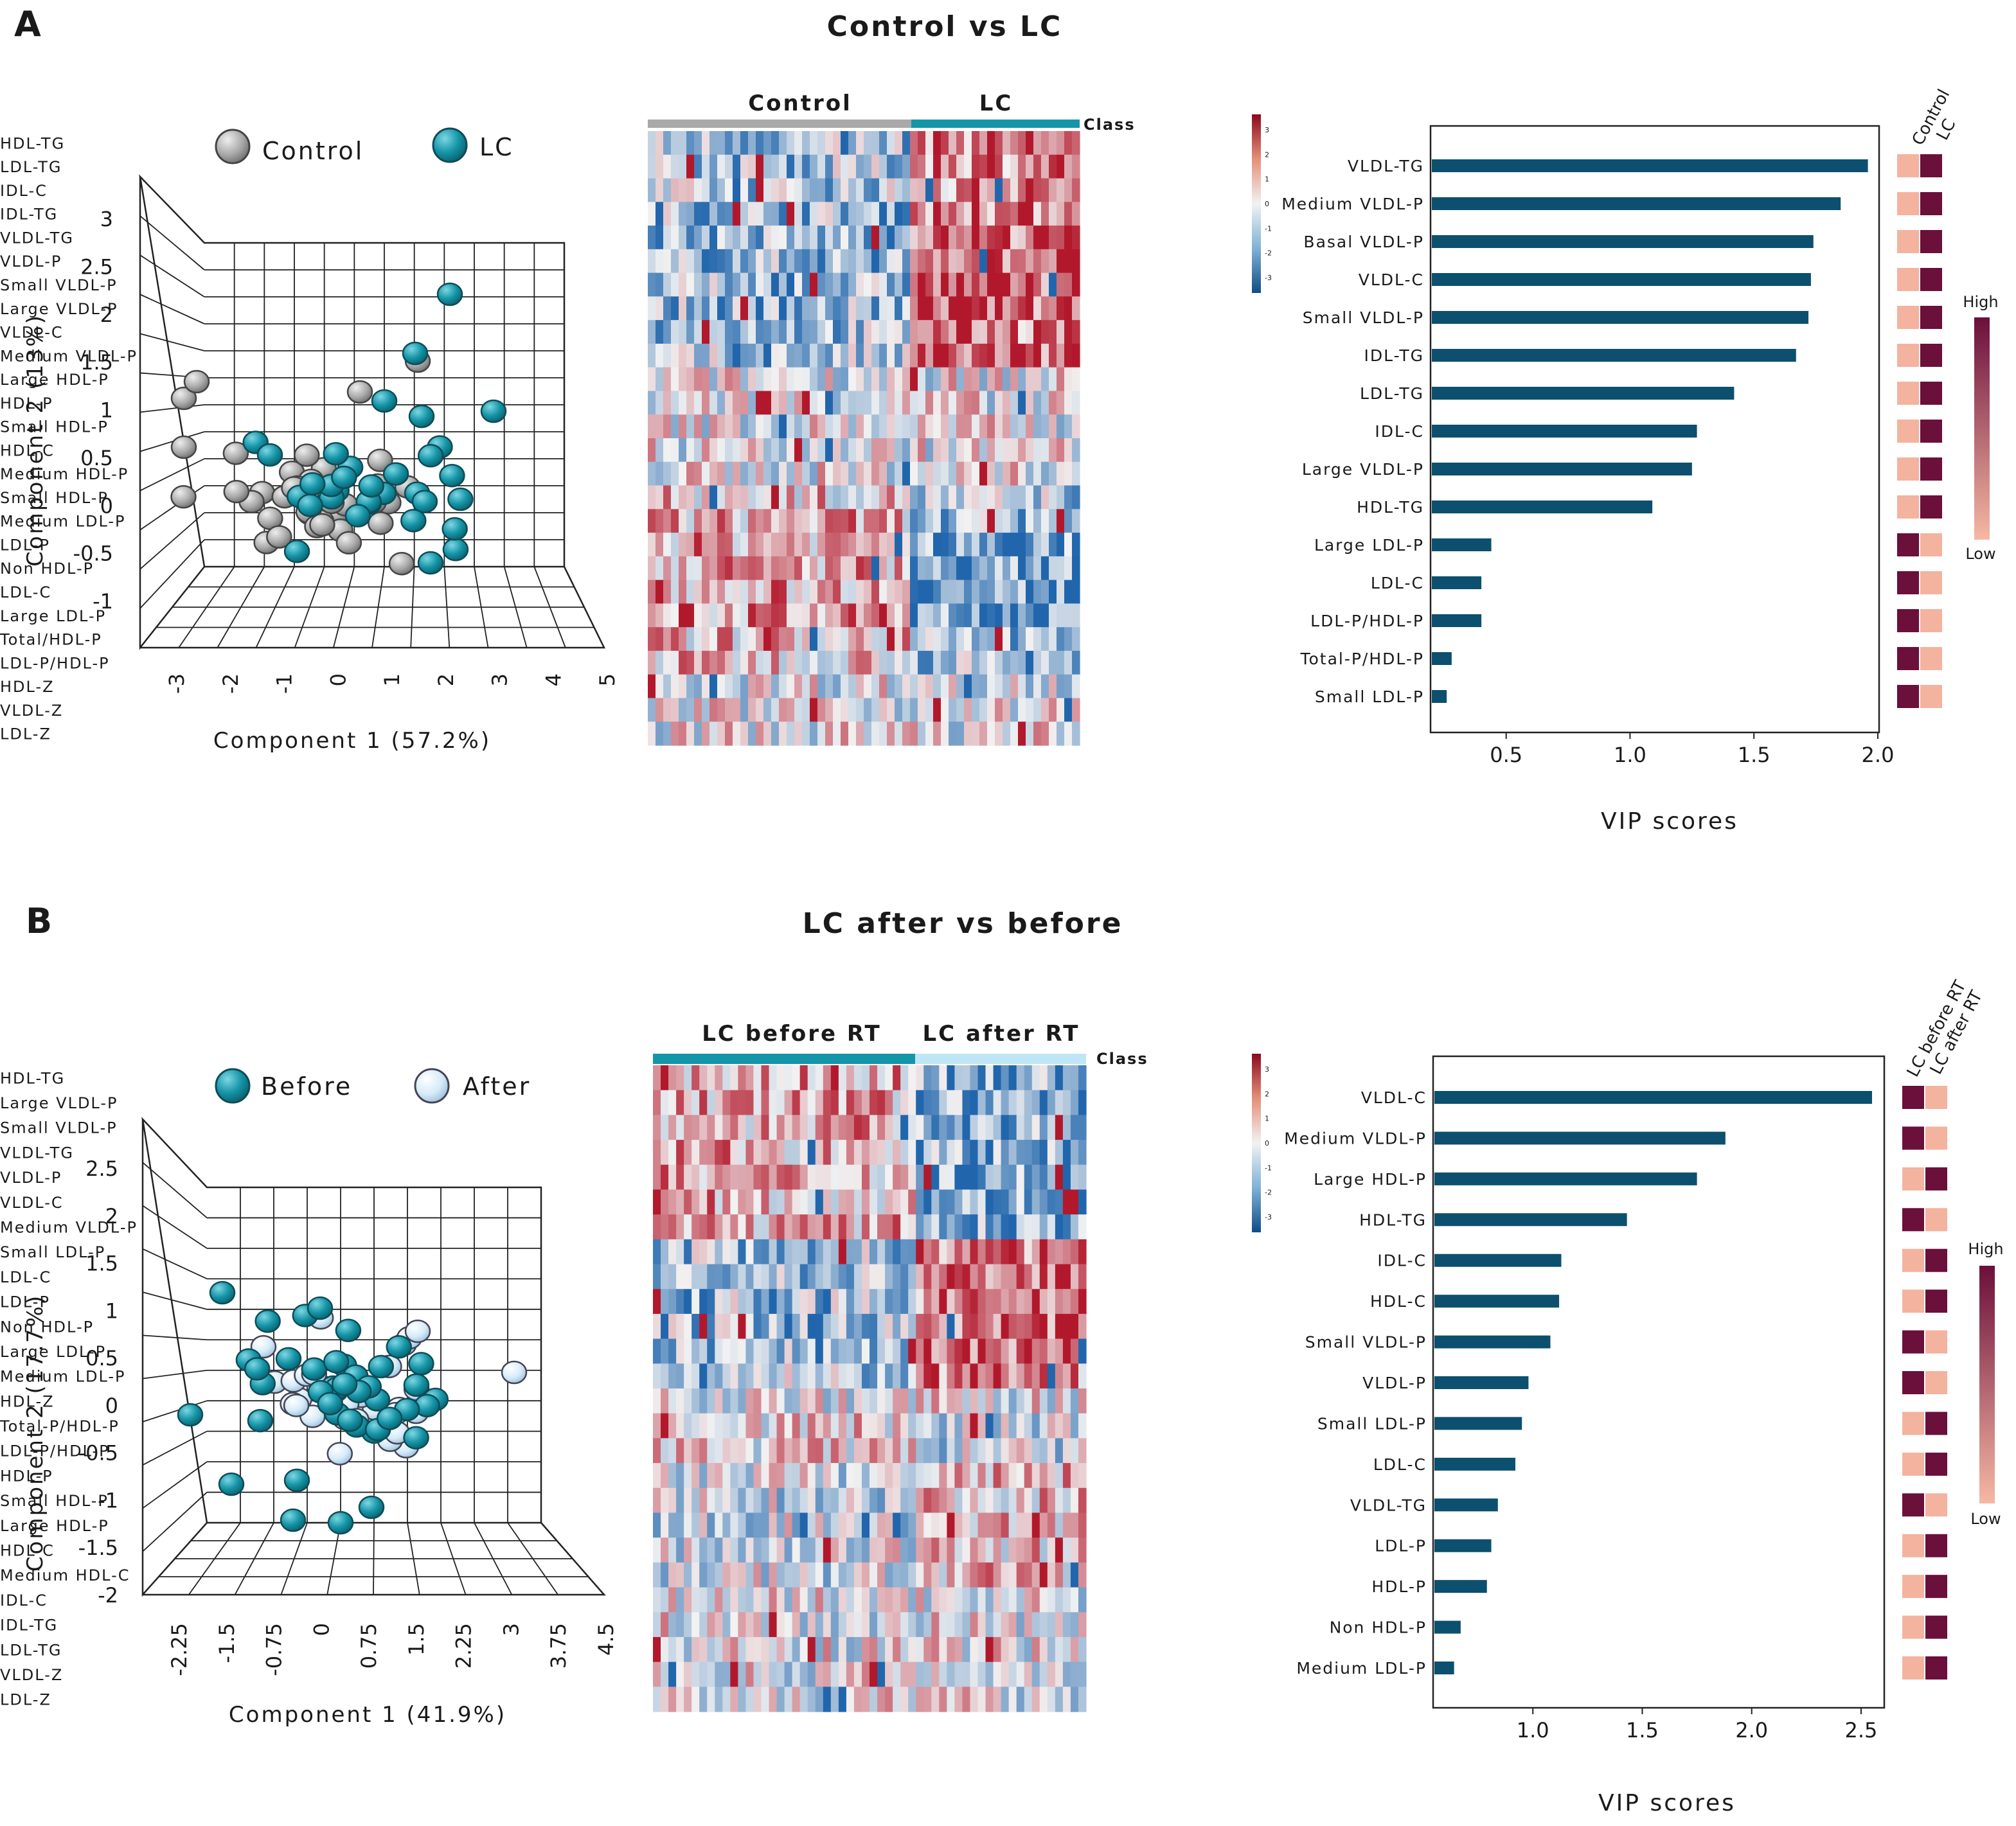 The width and height of the screenshot is (2016, 1826). Describe the element at coordinates (321, 1629) in the screenshot. I see `x-tick-label: 0` at that location.